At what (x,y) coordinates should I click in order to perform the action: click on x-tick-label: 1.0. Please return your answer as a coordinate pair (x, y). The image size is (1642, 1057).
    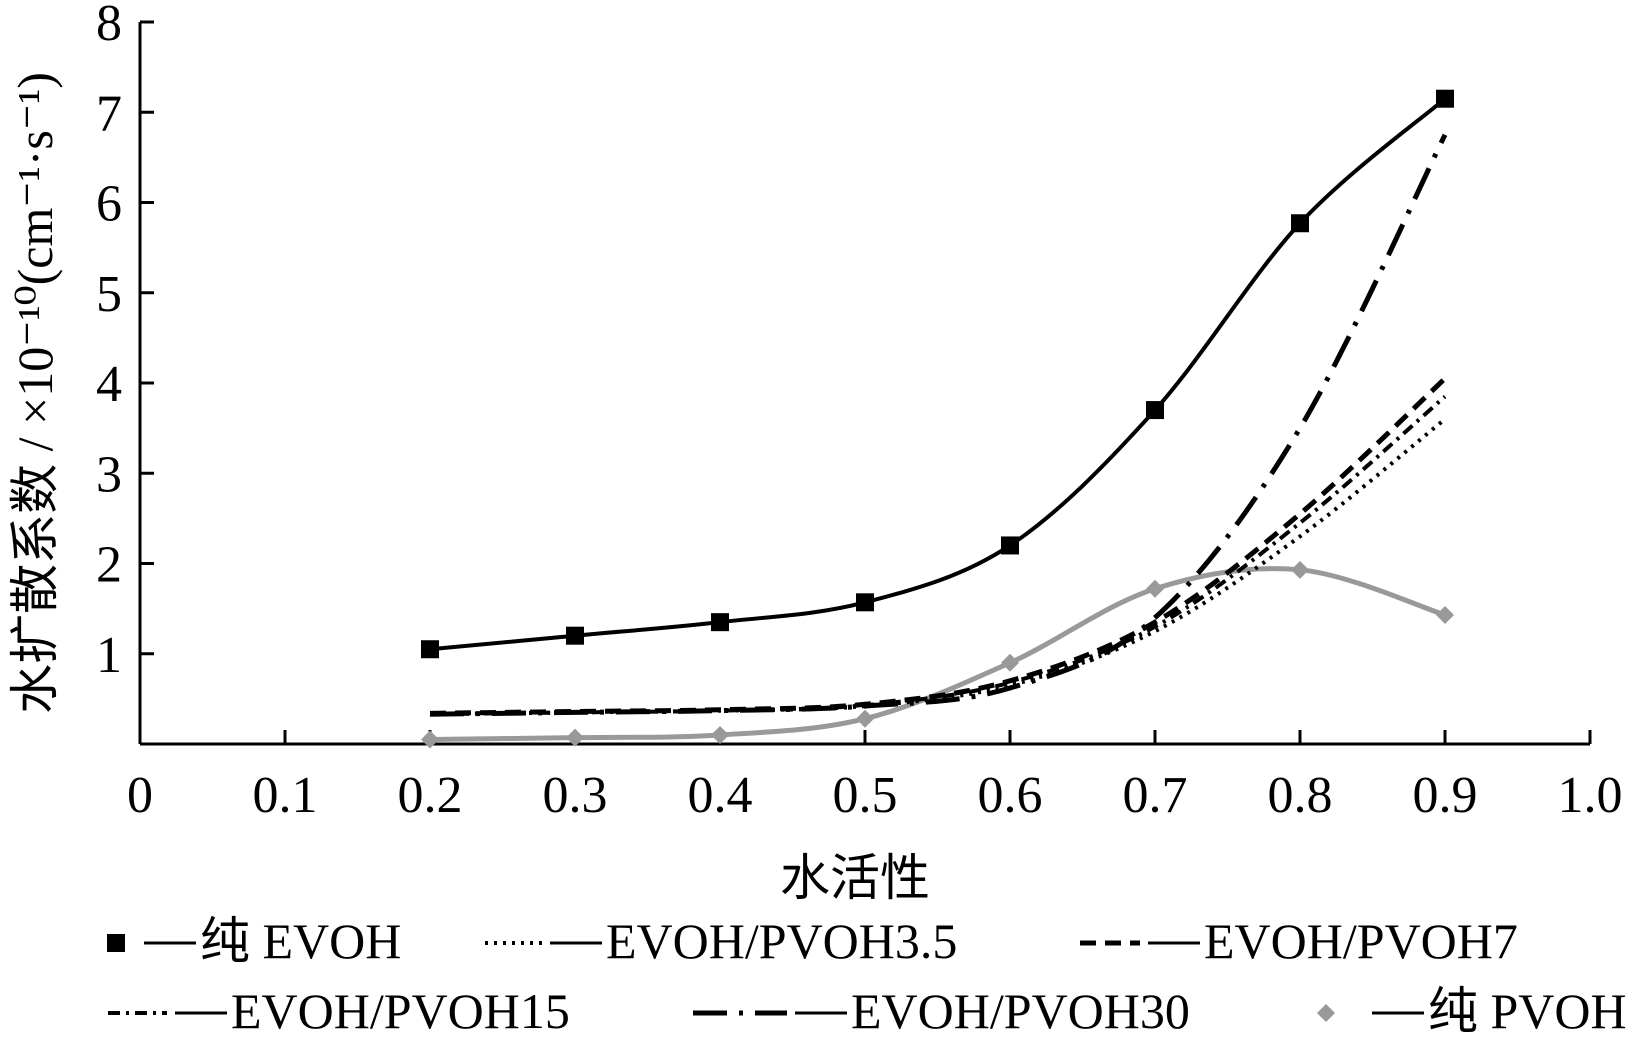
    Looking at the image, I should click on (1590, 795).